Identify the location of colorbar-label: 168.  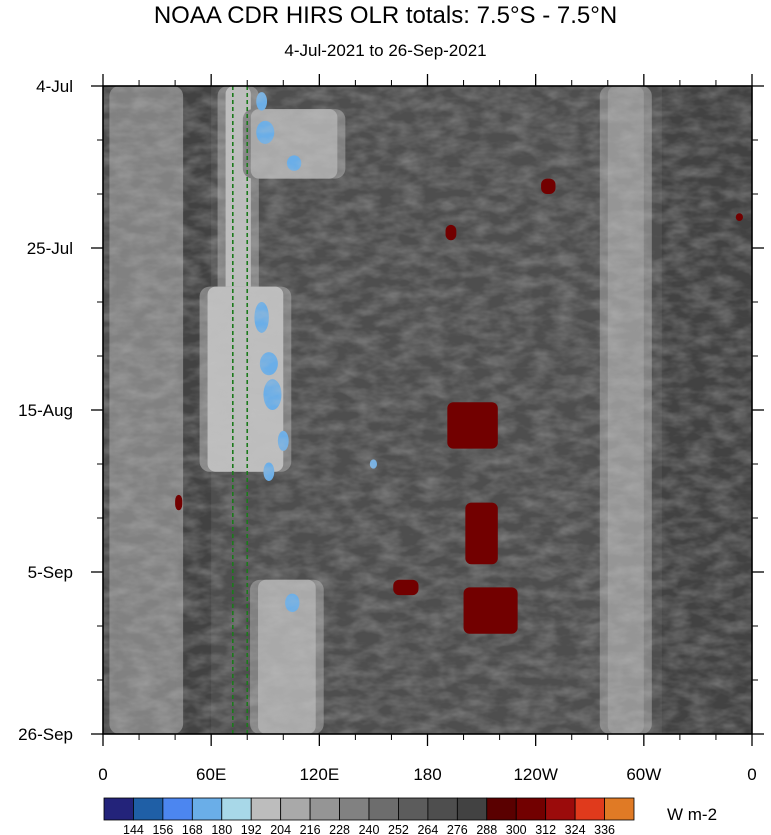
(192, 829).